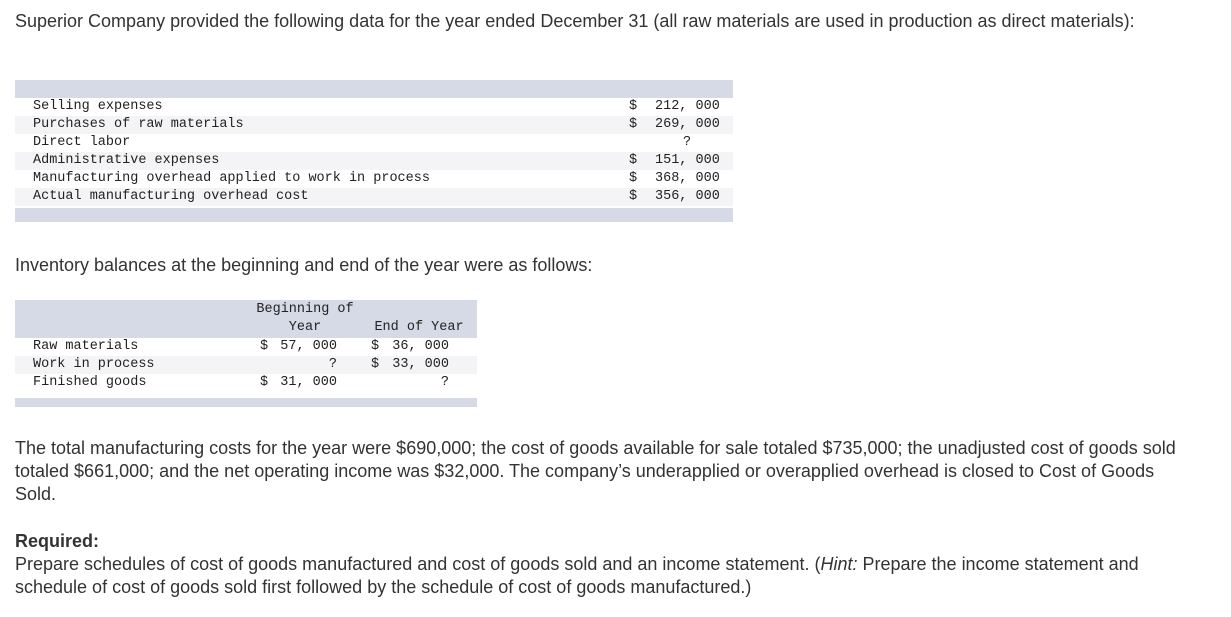 The image size is (1231, 617). Describe the element at coordinates (374, 143) in the screenshot. I see `table-row: Direct labor ?` at that location.